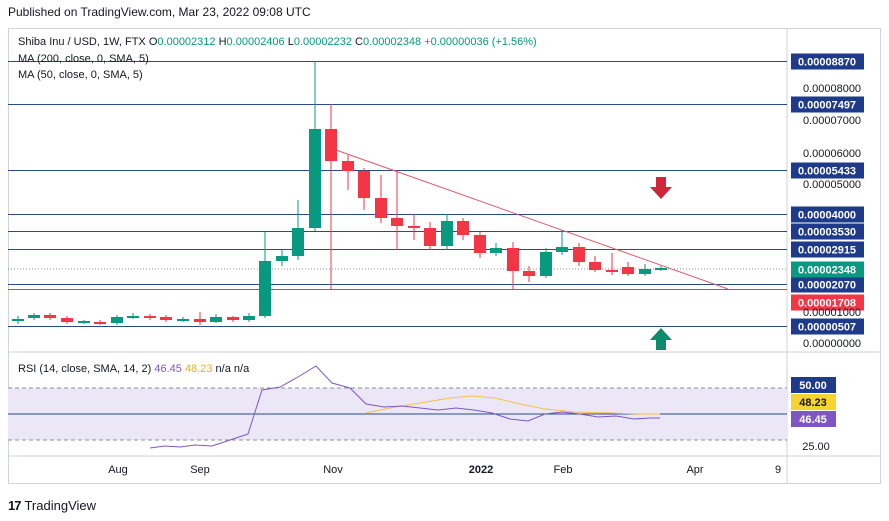 This screenshot has width=889, height=521. I want to click on level-label-2: 0.00005433, so click(827, 172).